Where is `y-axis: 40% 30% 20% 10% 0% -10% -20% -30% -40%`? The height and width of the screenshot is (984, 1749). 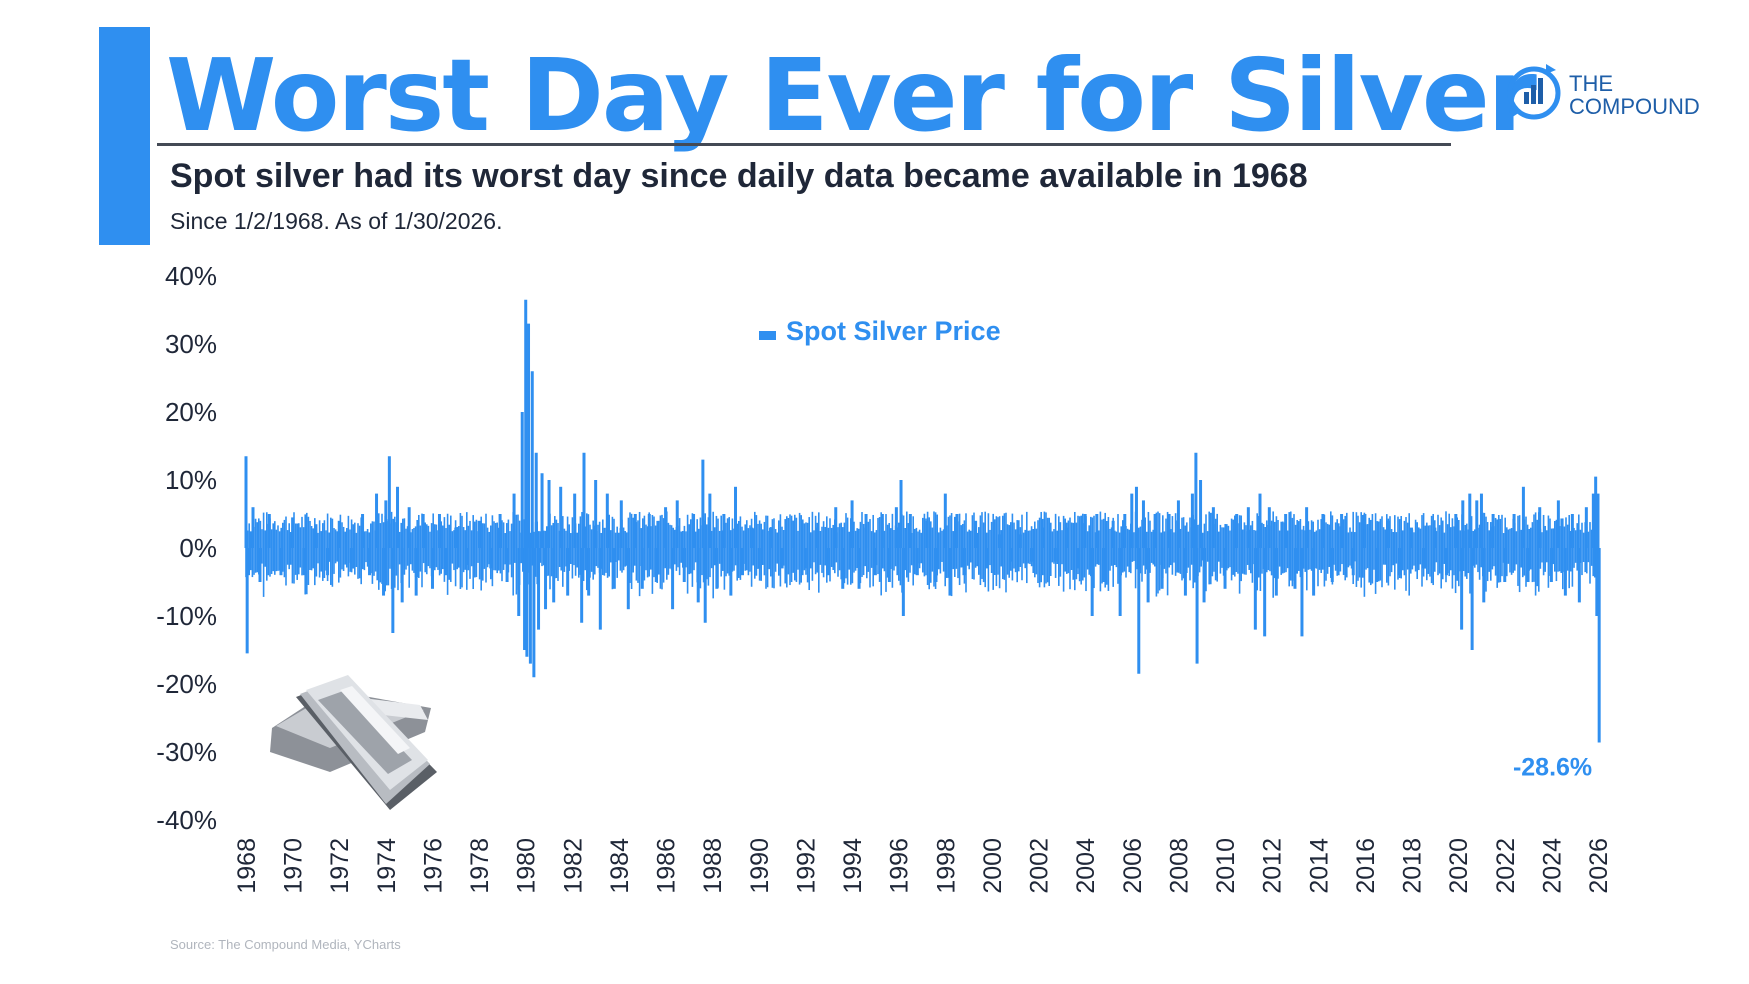
y-axis: 40% 30% 20% 10% 0% -10% -20% -30% -40% is located at coordinates (186, 548).